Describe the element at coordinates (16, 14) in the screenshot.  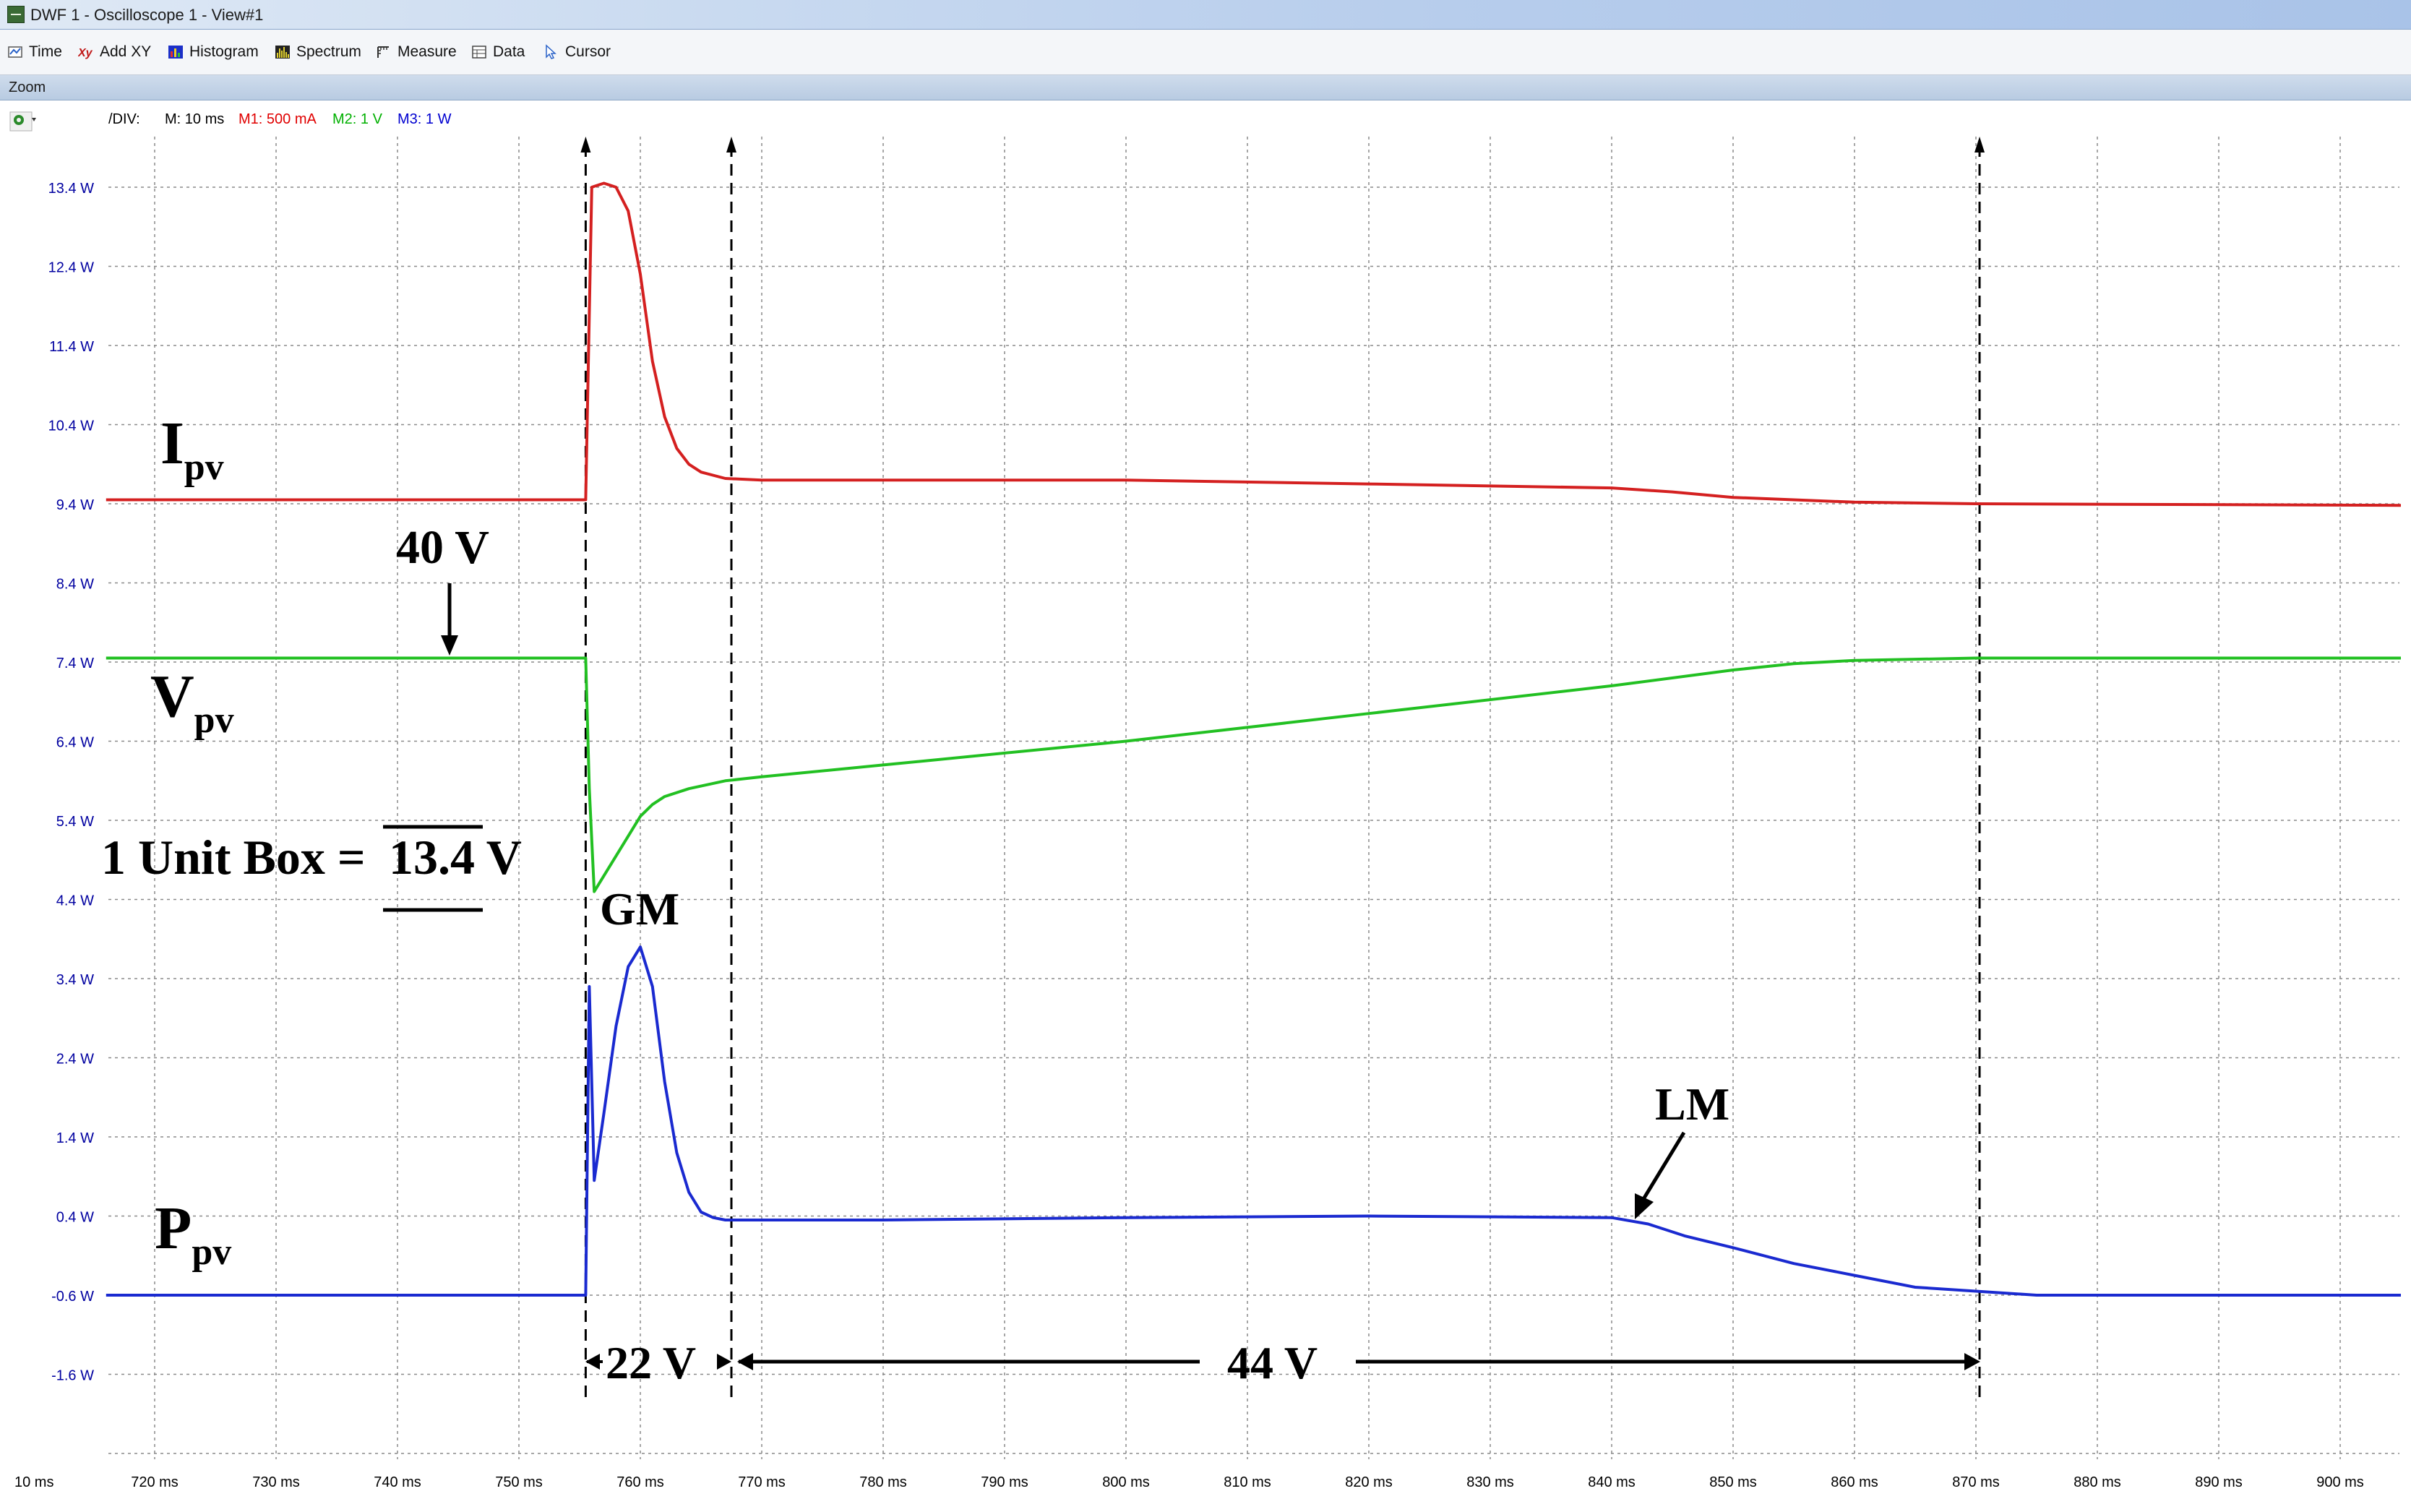
I see `app-icon` at that location.